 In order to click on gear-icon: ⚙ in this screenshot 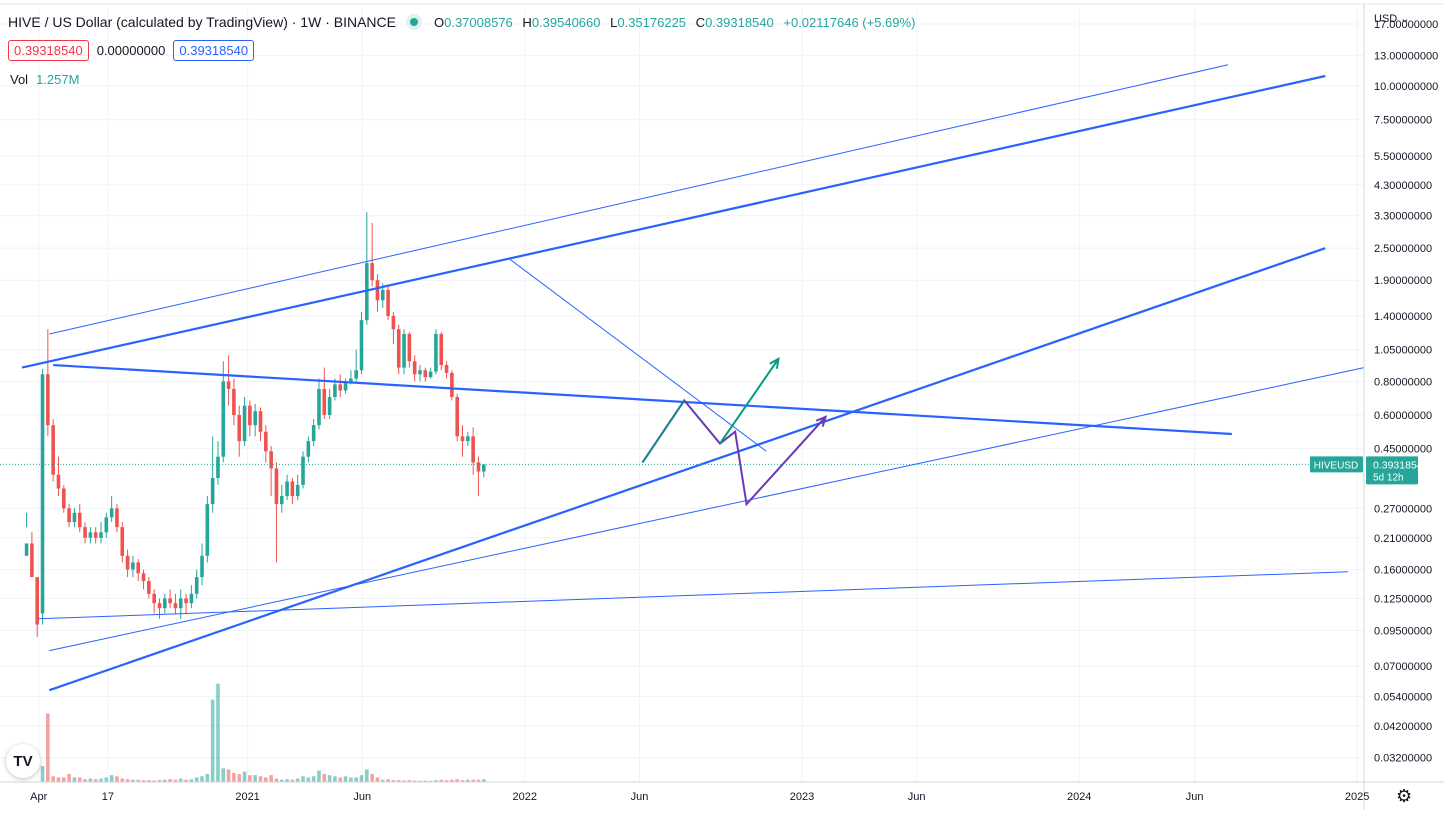, I will do `click(1404, 796)`.